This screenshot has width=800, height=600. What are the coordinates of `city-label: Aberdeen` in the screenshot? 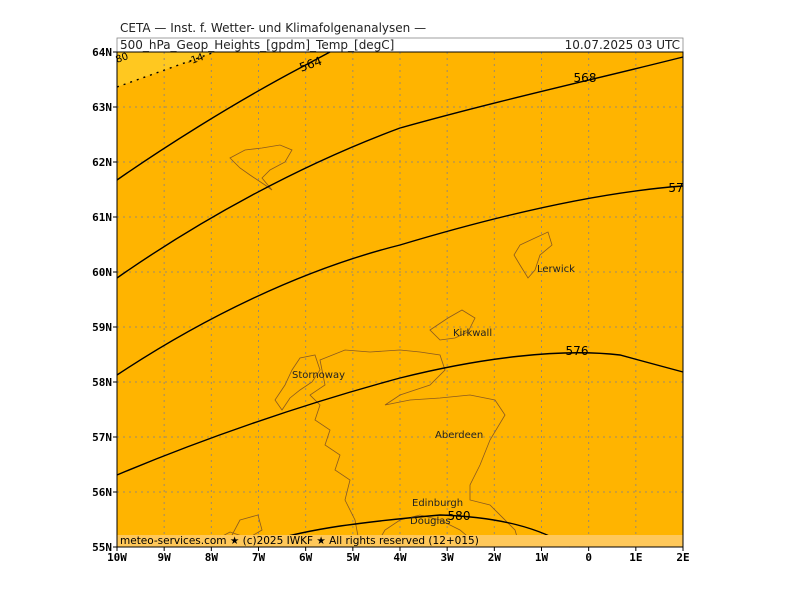 It's located at (459, 435).